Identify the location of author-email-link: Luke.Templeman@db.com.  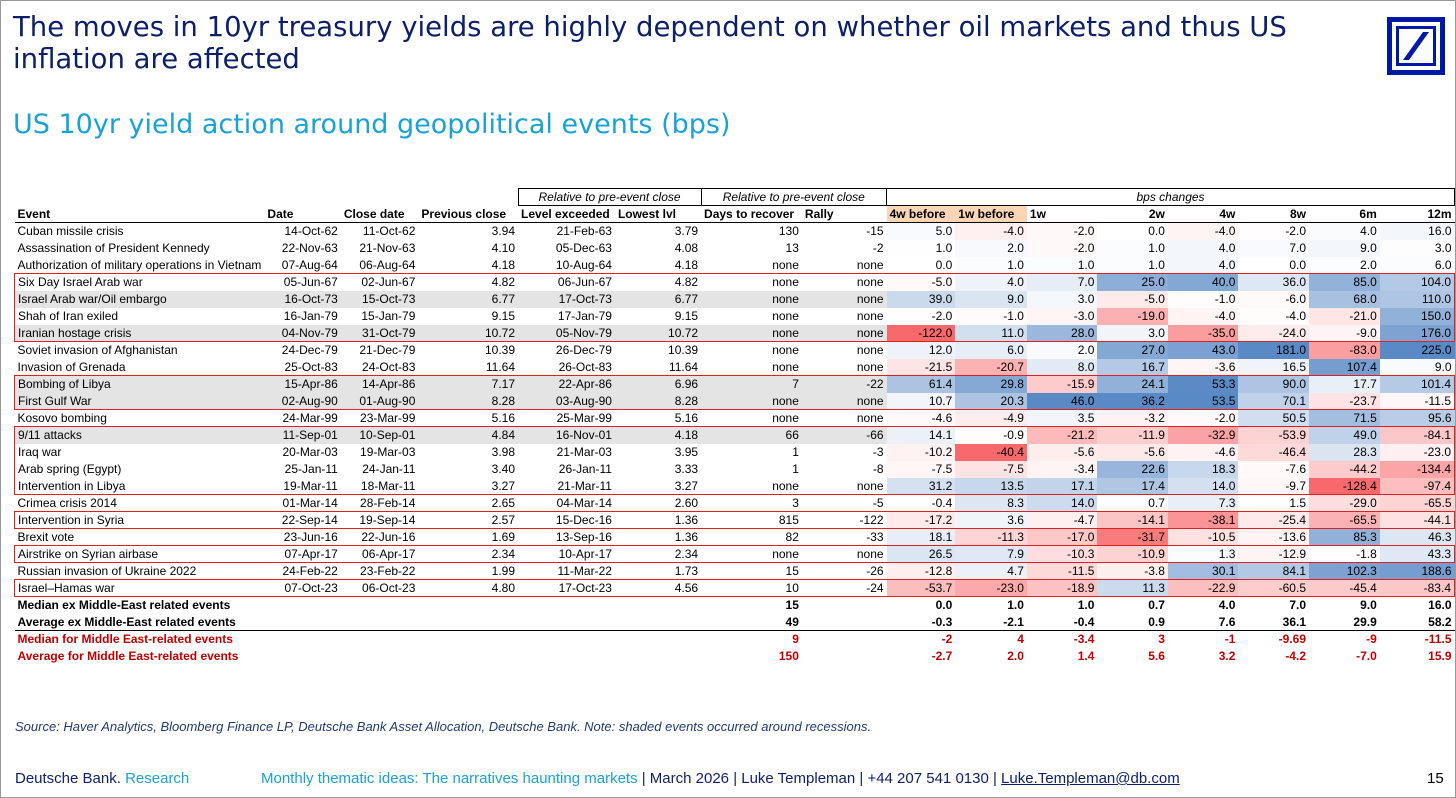
(1090, 778).